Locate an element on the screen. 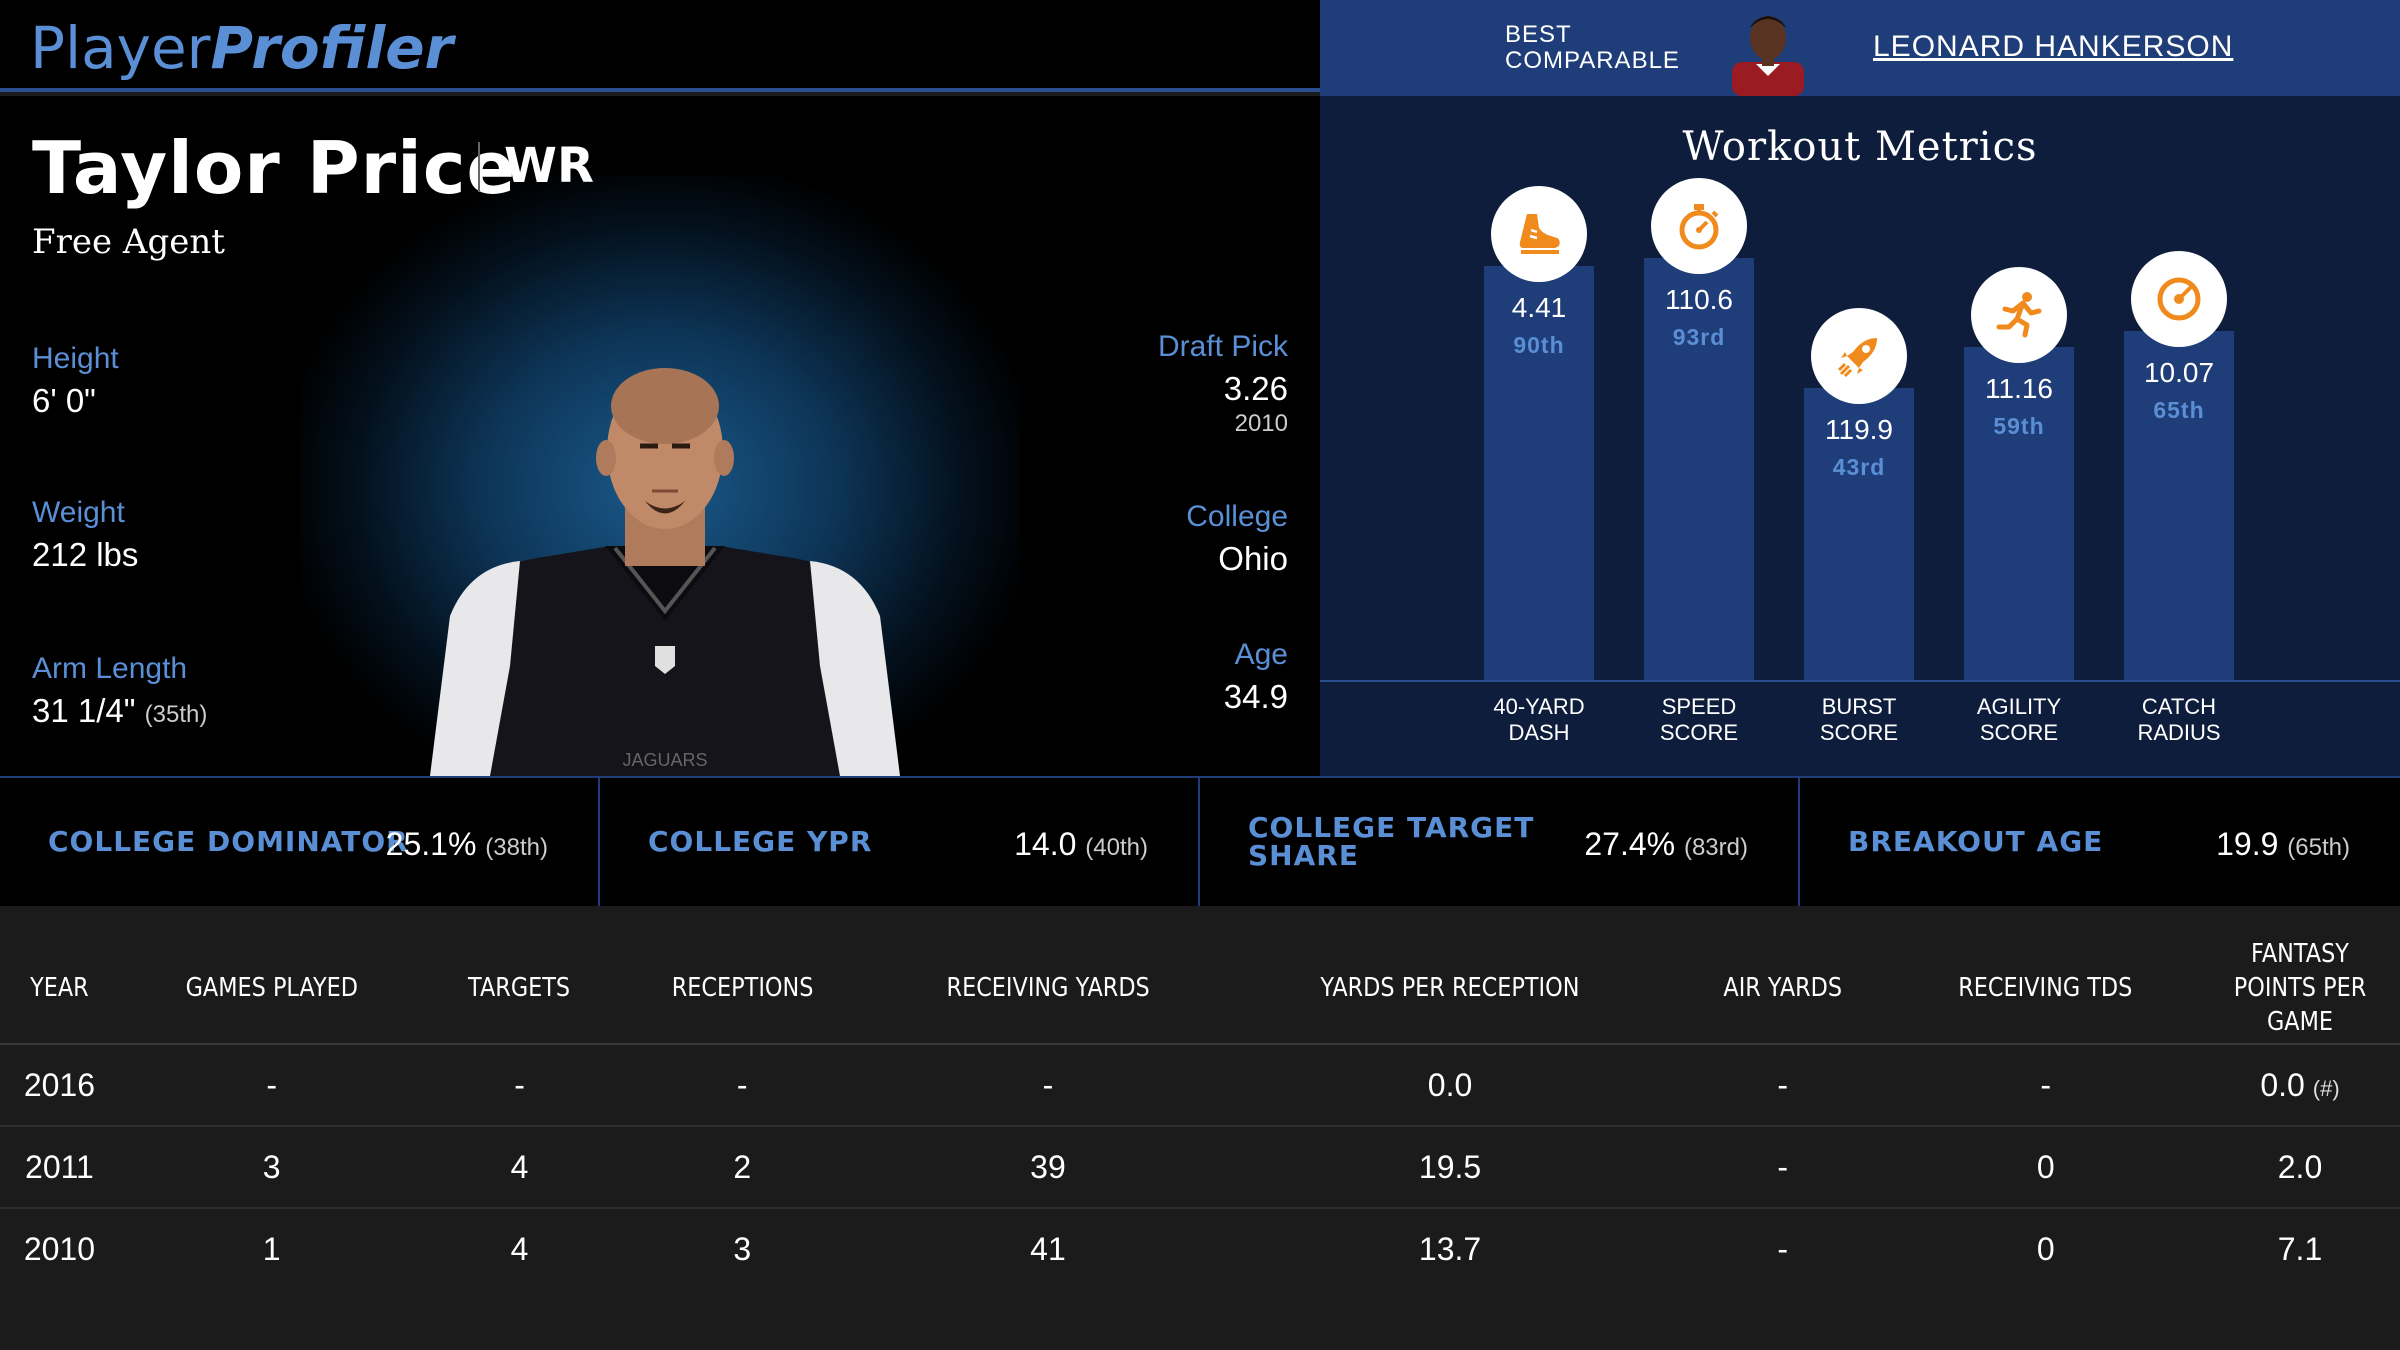 Image resolution: width=2400 pixels, height=1350 pixels. metric-college-dominator: COLLEGE DOMINATOR 25.1% (38th) is located at coordinates (300, 843).